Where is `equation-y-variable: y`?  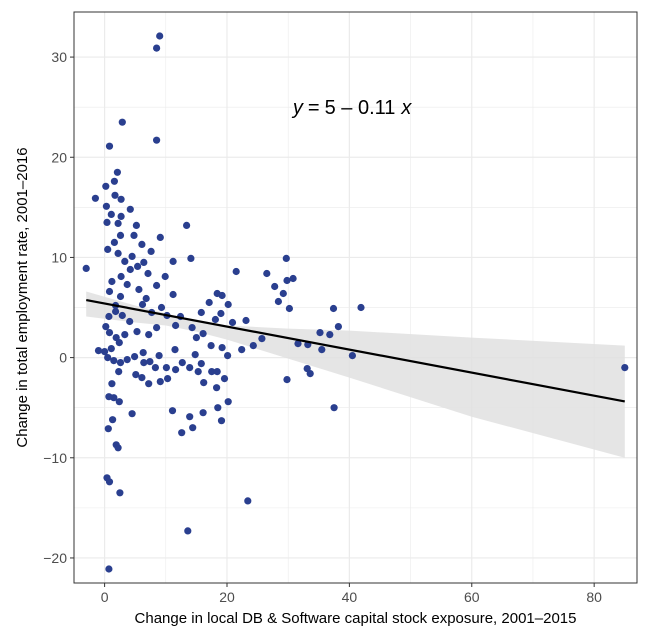 equation-y-variable: y is located at coordinates (297, 108).